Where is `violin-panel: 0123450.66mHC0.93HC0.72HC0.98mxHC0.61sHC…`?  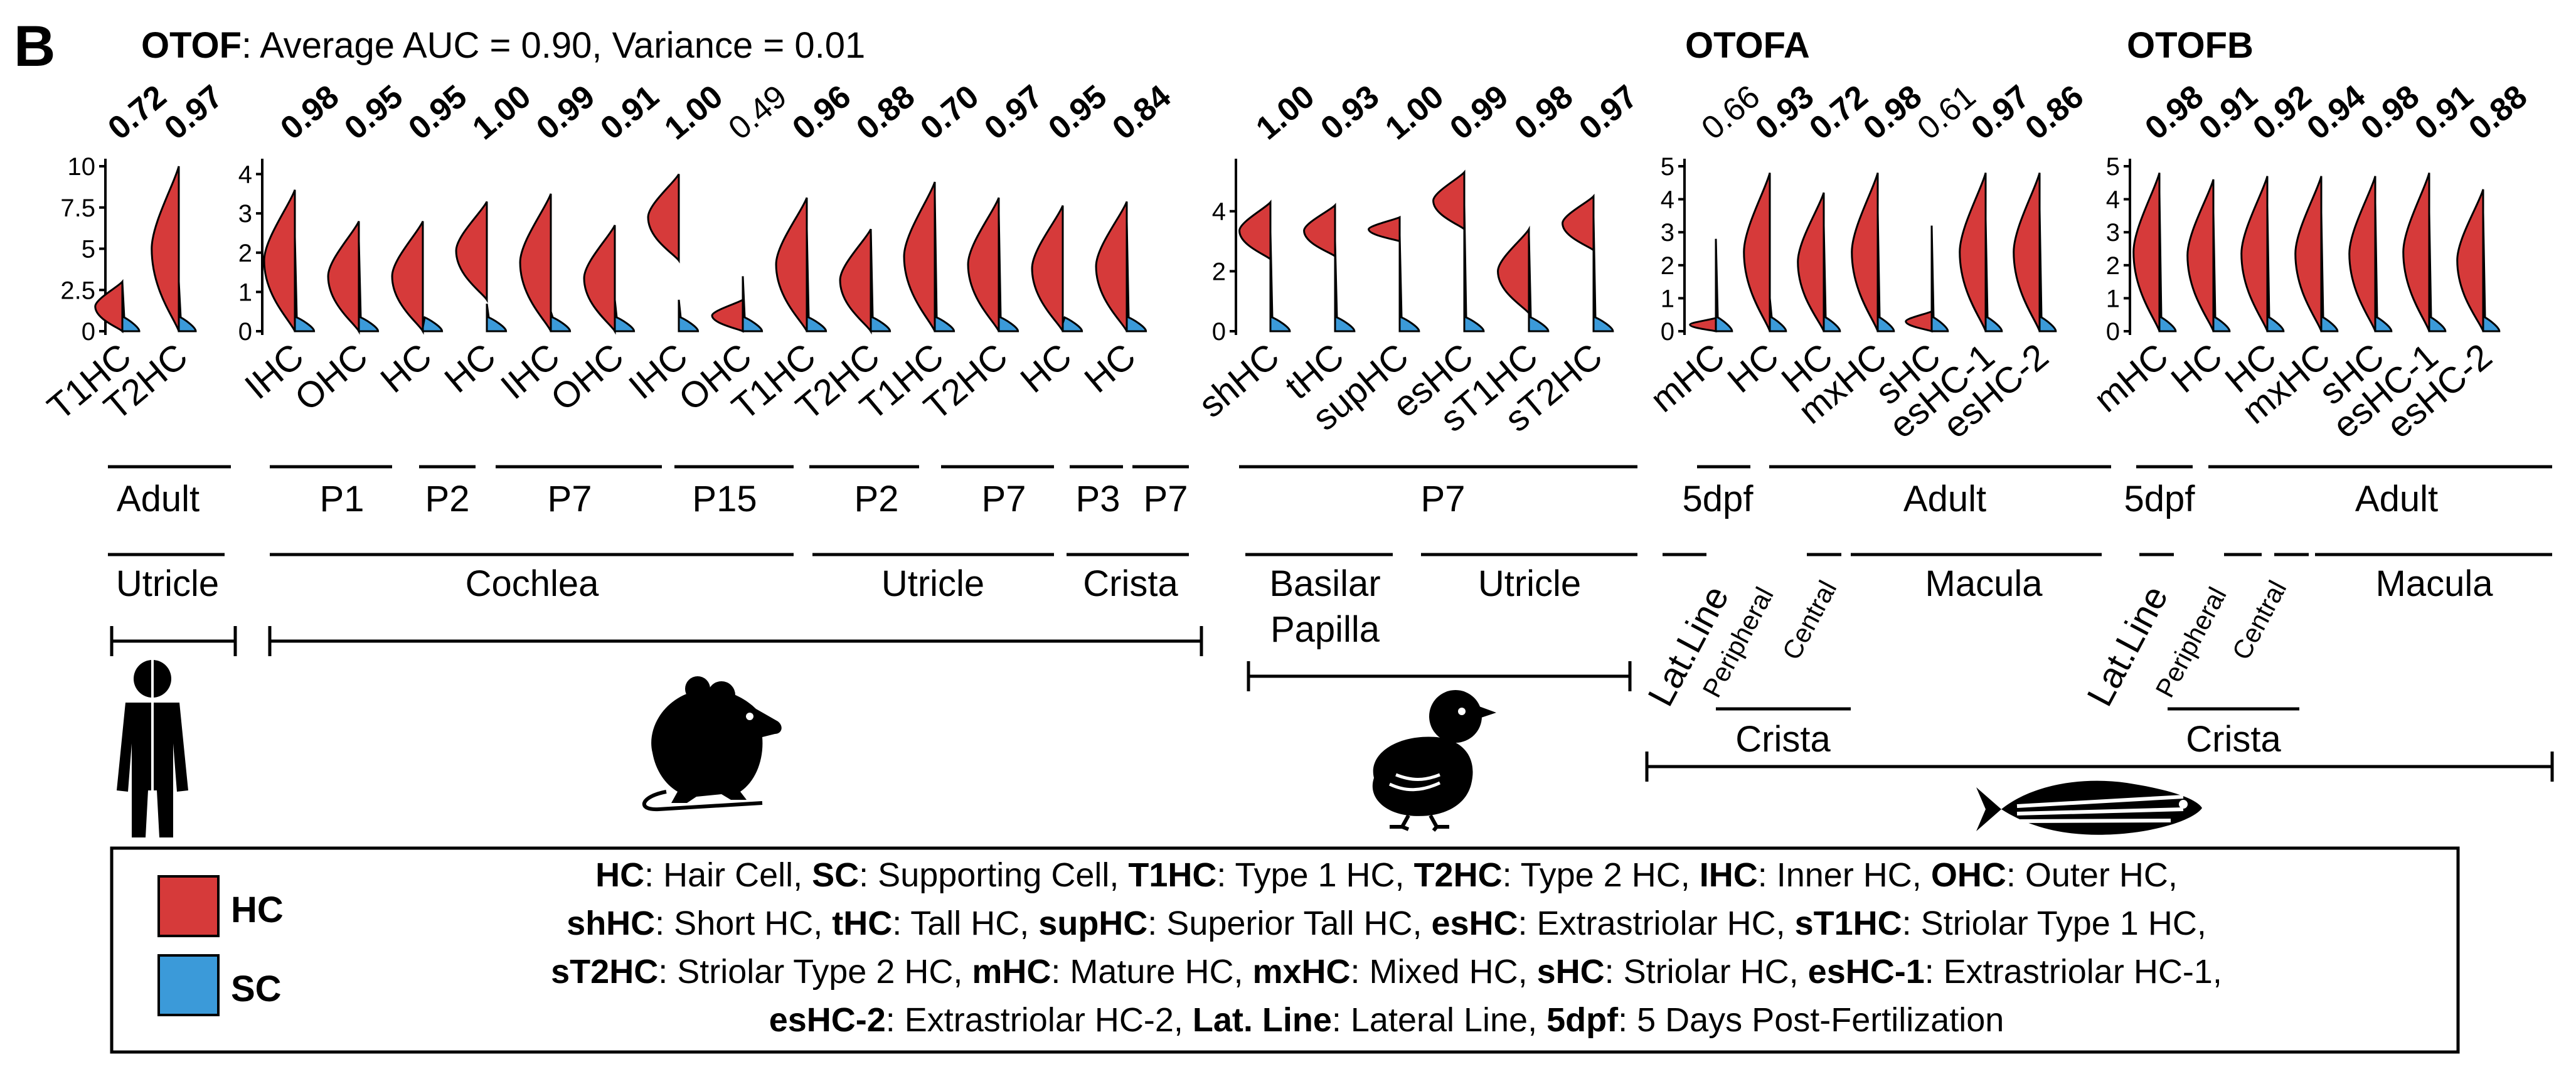
violin-panel: 0123450.66mHC0.93HC0.72HC0.98mxHC0.61sHC… is located at coordinates (1866, 262).